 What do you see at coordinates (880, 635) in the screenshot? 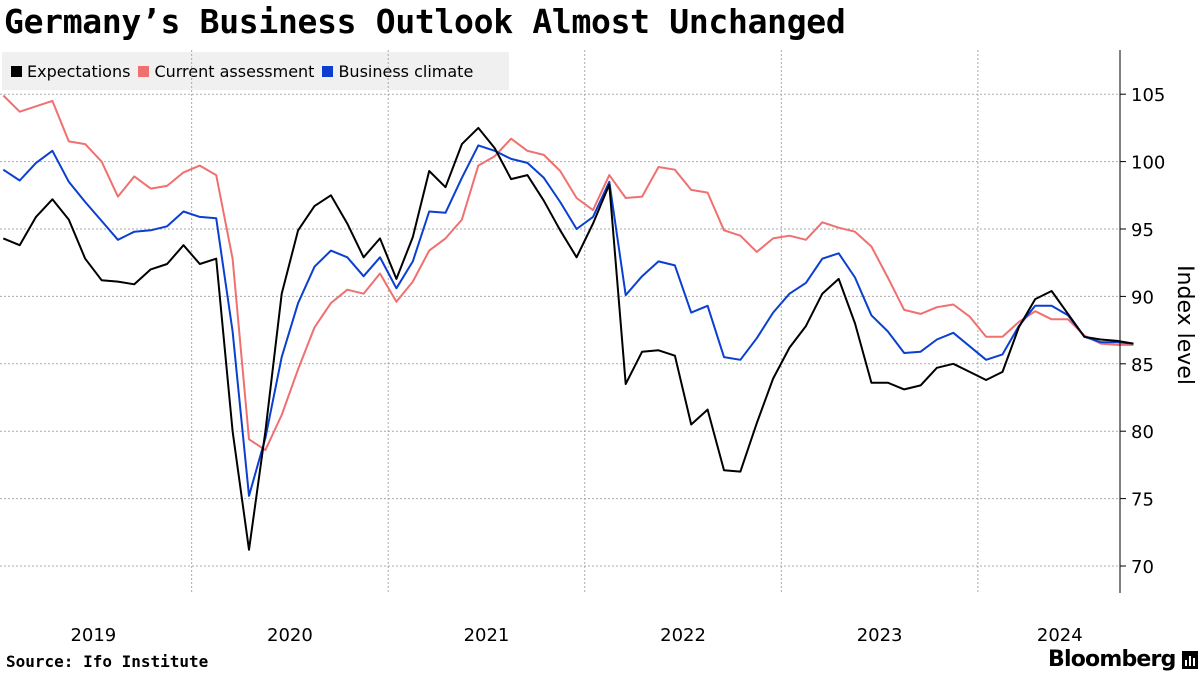
I see `x-tick-label: 2023` at bounding box center [880, 635].